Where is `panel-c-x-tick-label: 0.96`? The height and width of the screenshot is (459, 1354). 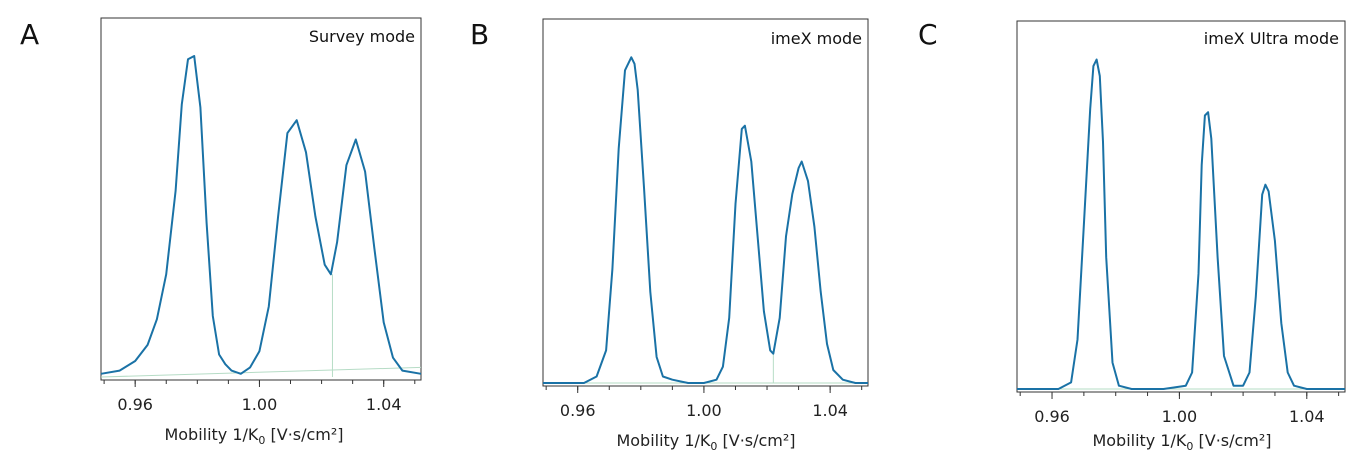 panel-c-x-tick-label: 0.96 is located at coordinates (1052, 416).